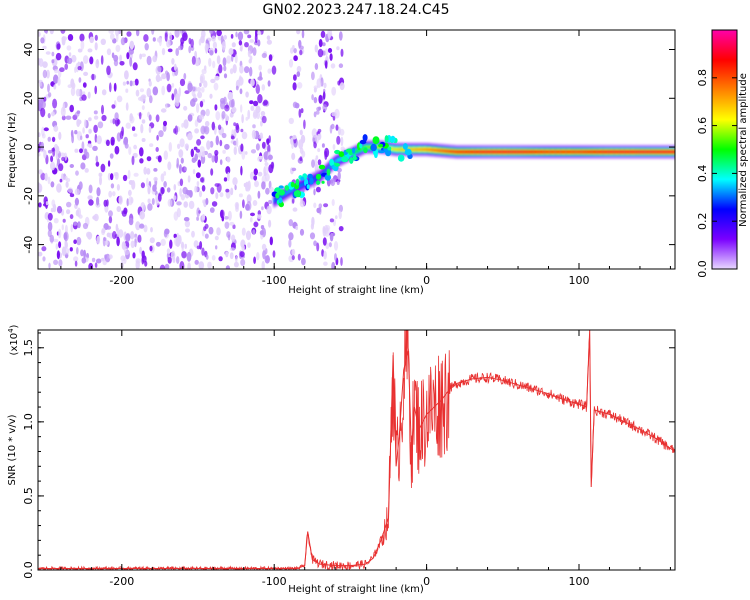  What do you see at coordinates (28, 147) in the screenshot?
I see `spectrogram-y-tick-label: 0` at bounding box center [28, 147].